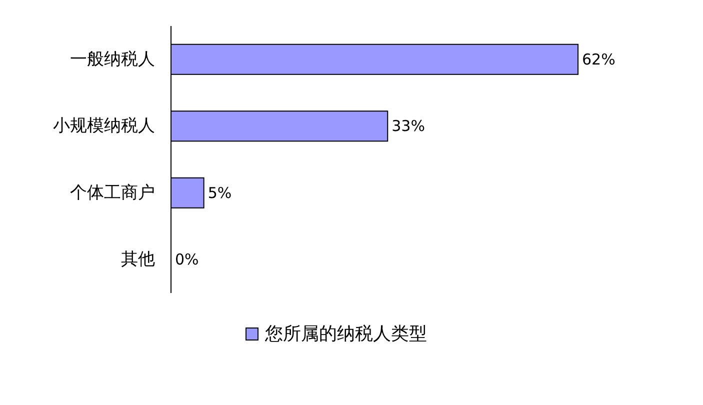 The width and height of the screenshot is (703, 405). What do you see at coordinates (104, 126) in the screenshot?
I see `y-tick-label: 小规模纳税人` at bounding box center [104, 126].